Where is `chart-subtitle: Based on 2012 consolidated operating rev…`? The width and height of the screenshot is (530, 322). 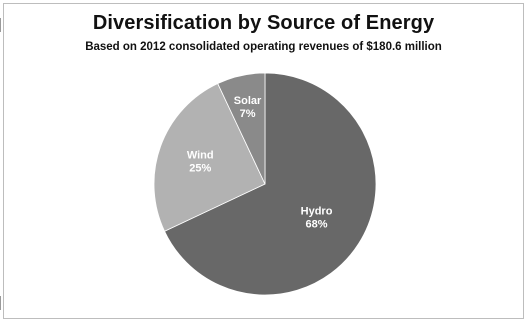 chart-subtitle: Based on 2012 consolidated operating rev… is located at coordinates (263, 47).